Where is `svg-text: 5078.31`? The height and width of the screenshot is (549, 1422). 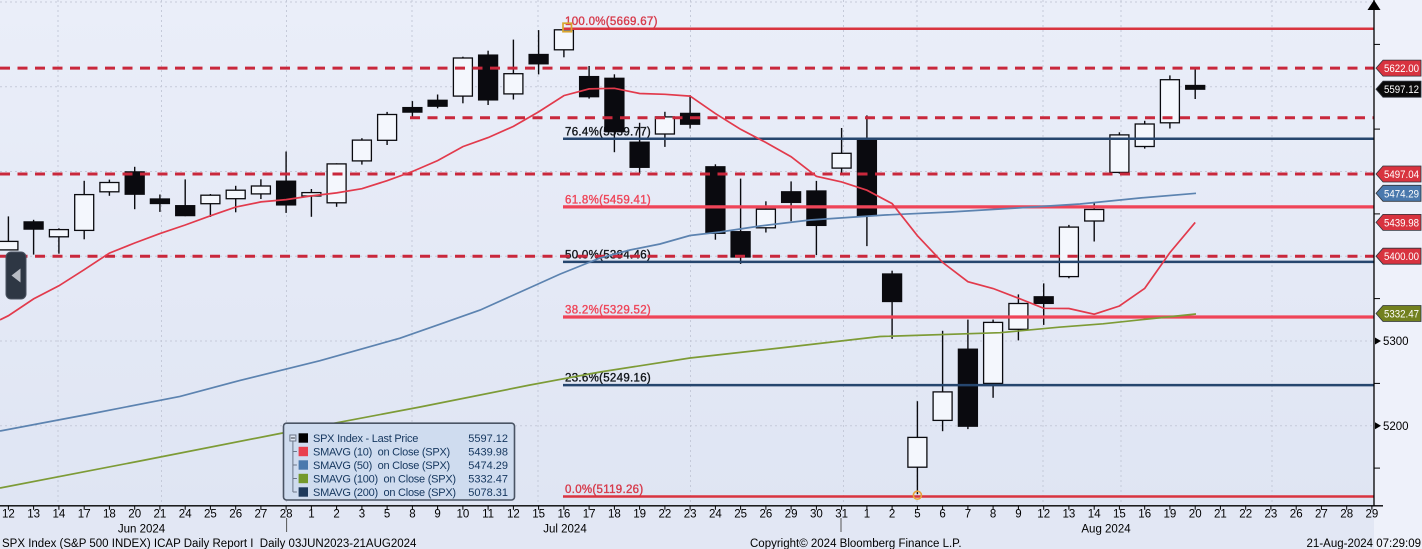 svg-text: 5078.31 is located at coordinates (488, 493).